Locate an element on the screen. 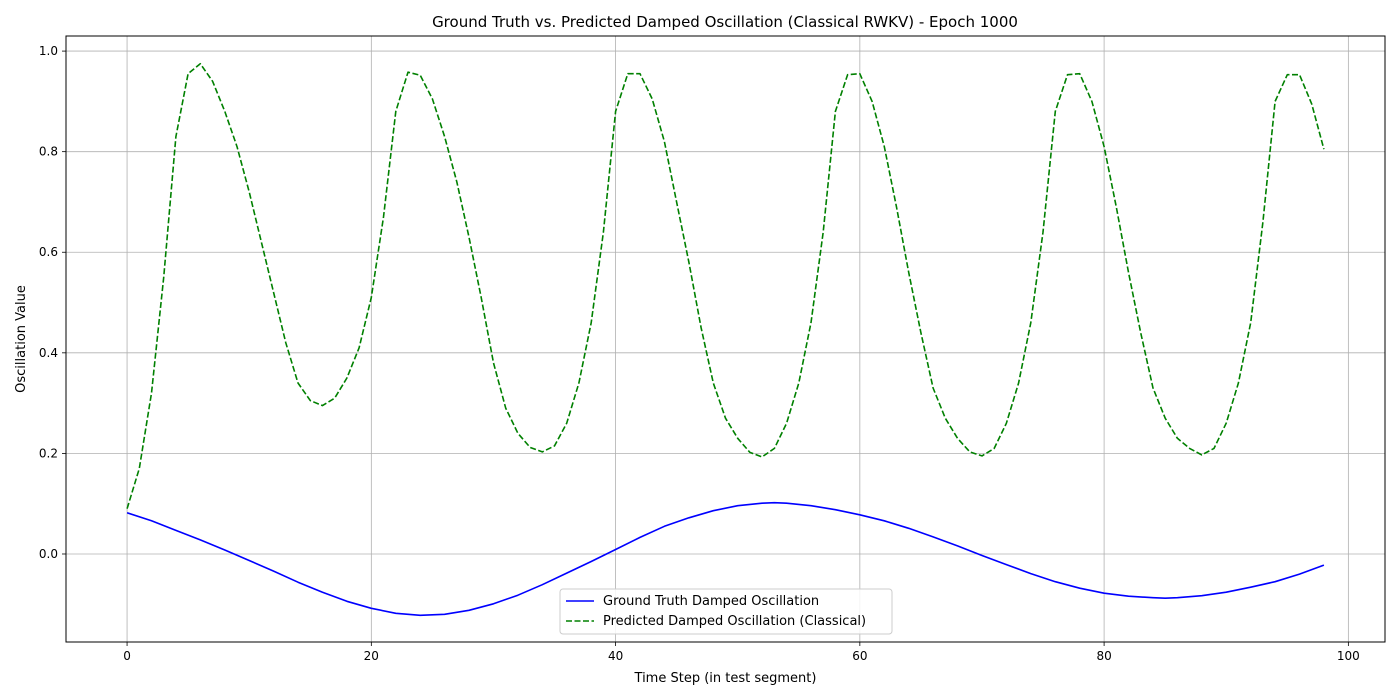 The width and height of the screenshot is (1400, 700). legend-entry-label: Ground Truth Damped Oscillation is located at coordinates (711, 601).